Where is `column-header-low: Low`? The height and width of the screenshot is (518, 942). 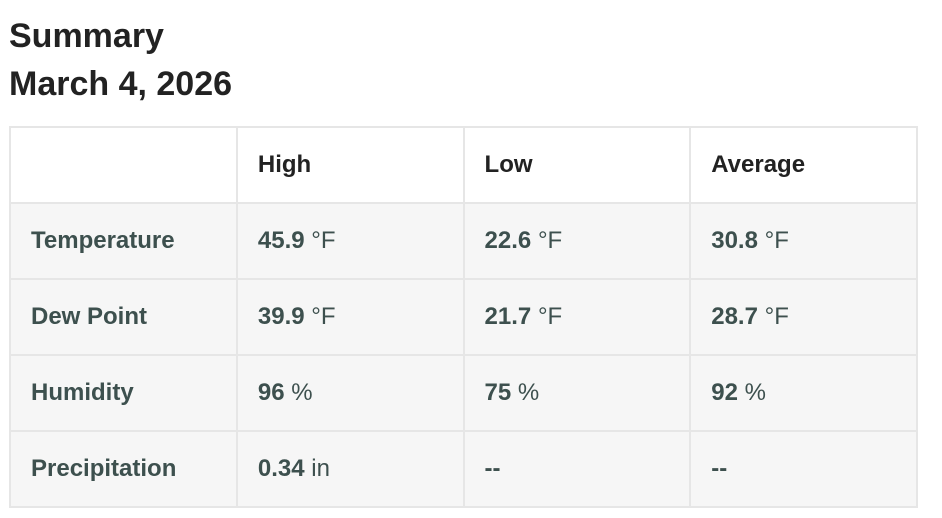 column-header-low: Low is located at coordinates (577, 165).